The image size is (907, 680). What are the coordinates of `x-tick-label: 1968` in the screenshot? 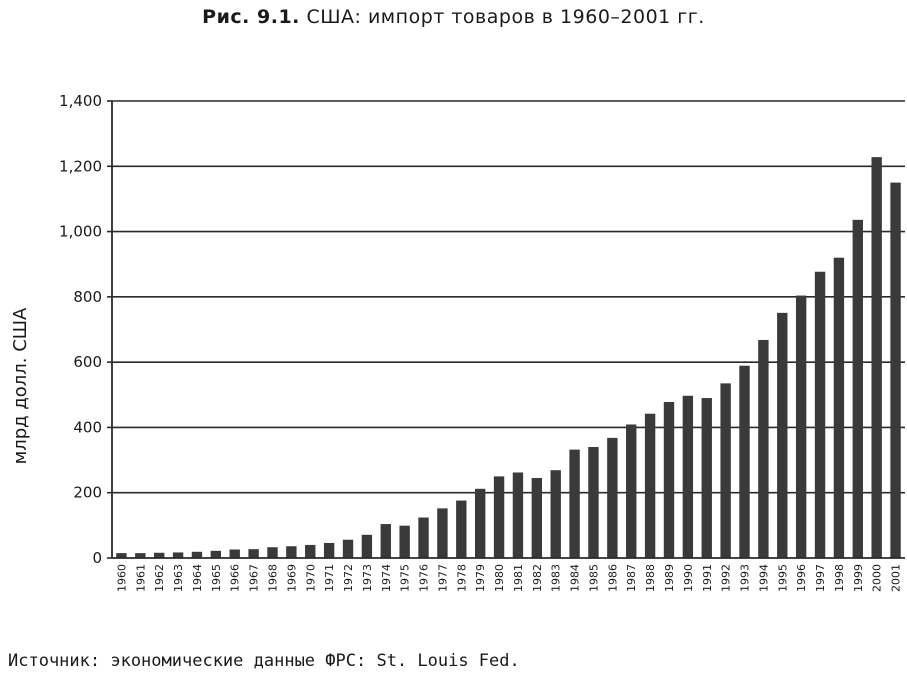 It's located at (272, 578).